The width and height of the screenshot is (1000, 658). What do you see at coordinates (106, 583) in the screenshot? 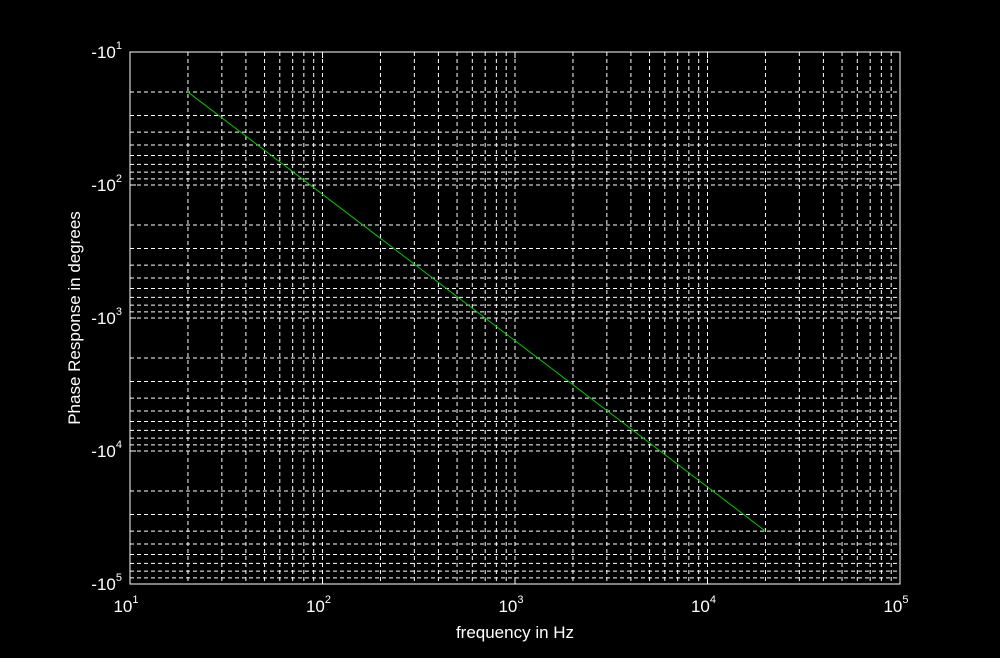
I see `y-tick-label: -105` at bounding box center [106, 583].